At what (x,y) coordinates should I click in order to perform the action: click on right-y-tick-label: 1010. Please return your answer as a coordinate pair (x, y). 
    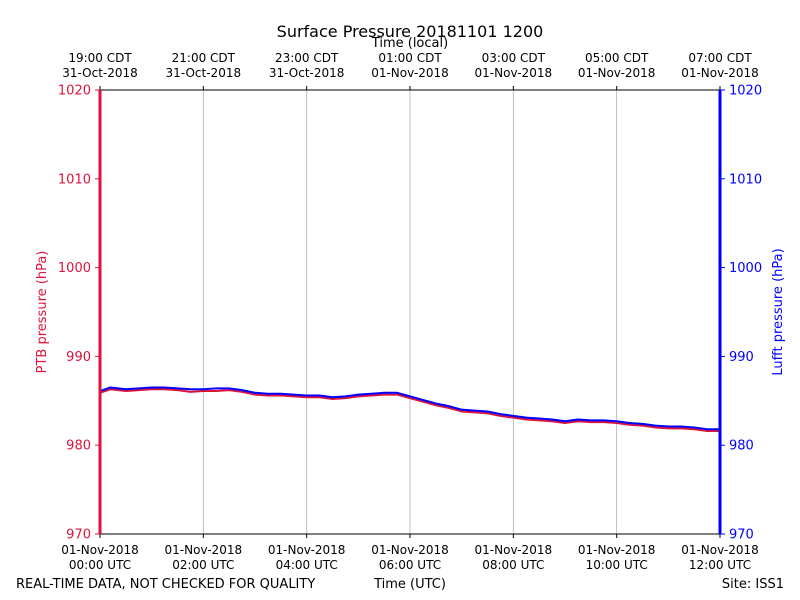
    Looking at the image, I should click on (745, 179).